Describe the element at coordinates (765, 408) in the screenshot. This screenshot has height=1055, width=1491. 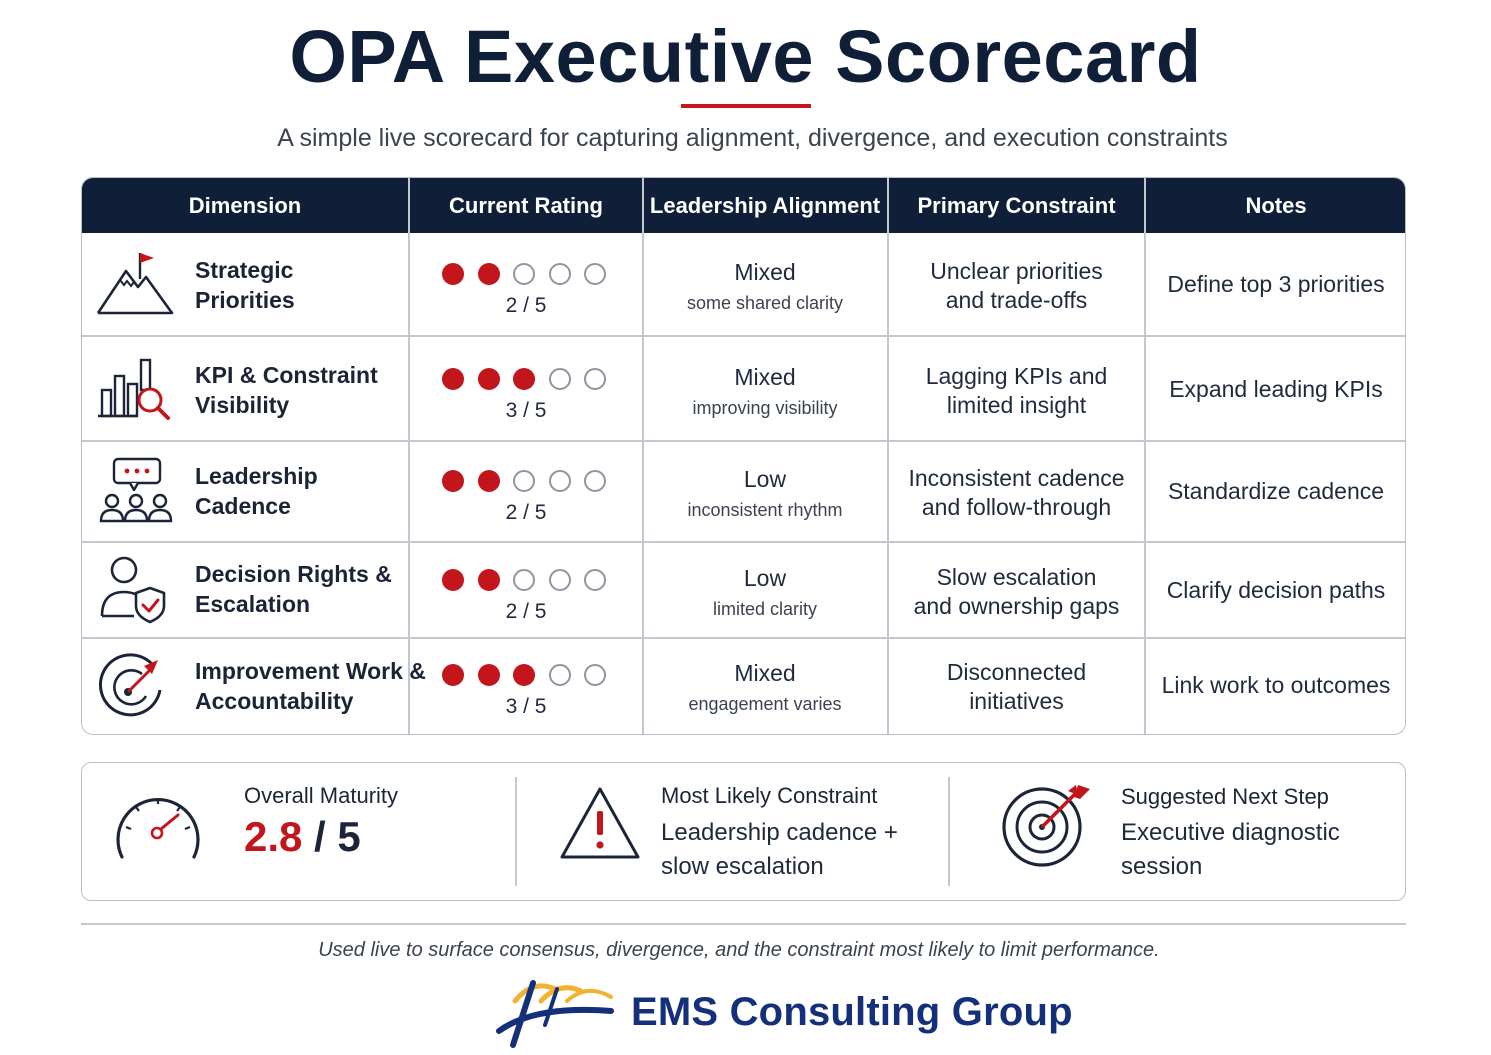
I see `alignment-detail: improving visibility` at that location.